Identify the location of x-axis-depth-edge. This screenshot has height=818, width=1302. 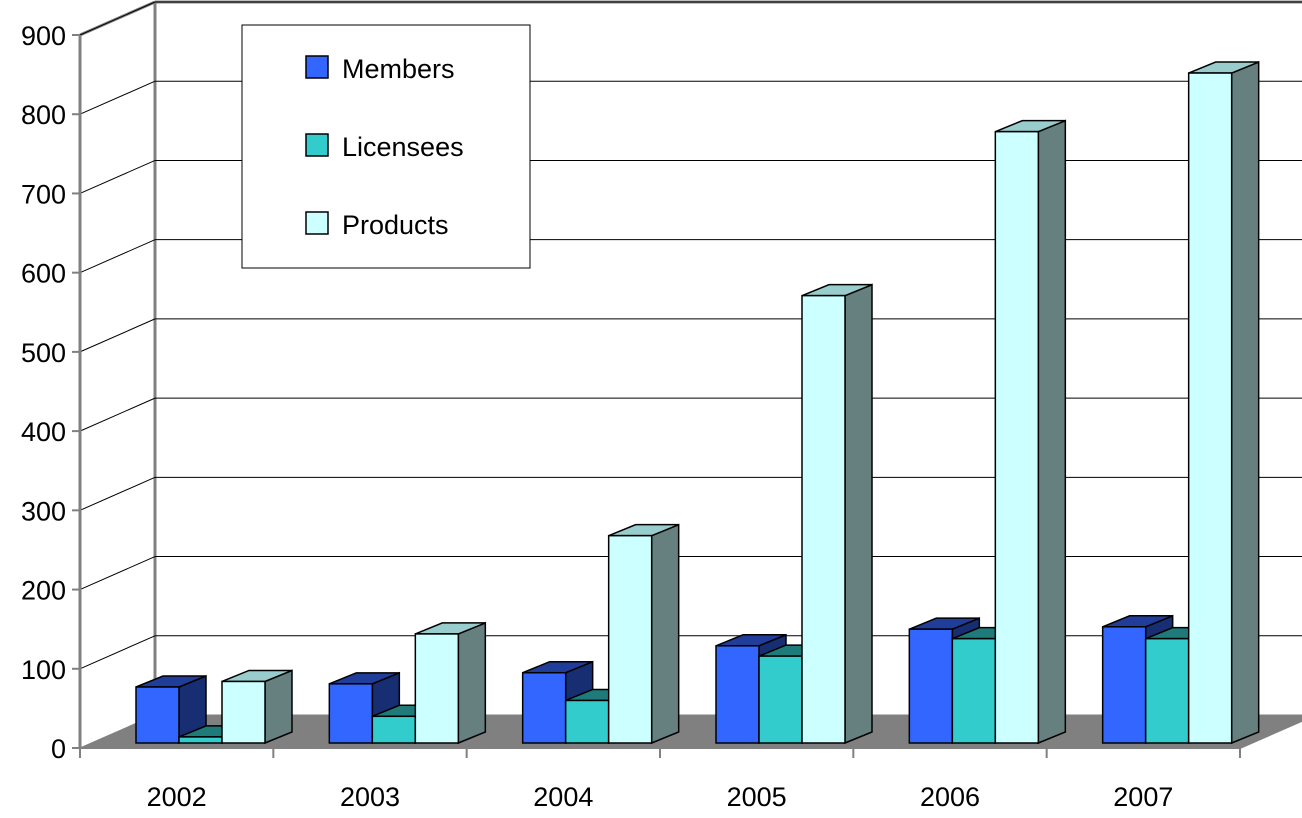
(1270, 734).